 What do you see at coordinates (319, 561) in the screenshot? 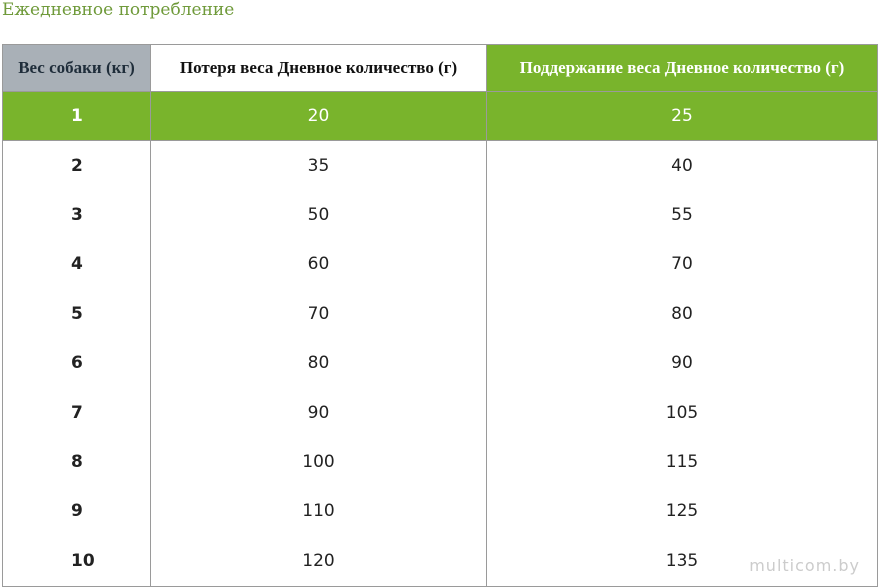
I see `cell-weight-loss: 120` at bounding box center [319, 561].